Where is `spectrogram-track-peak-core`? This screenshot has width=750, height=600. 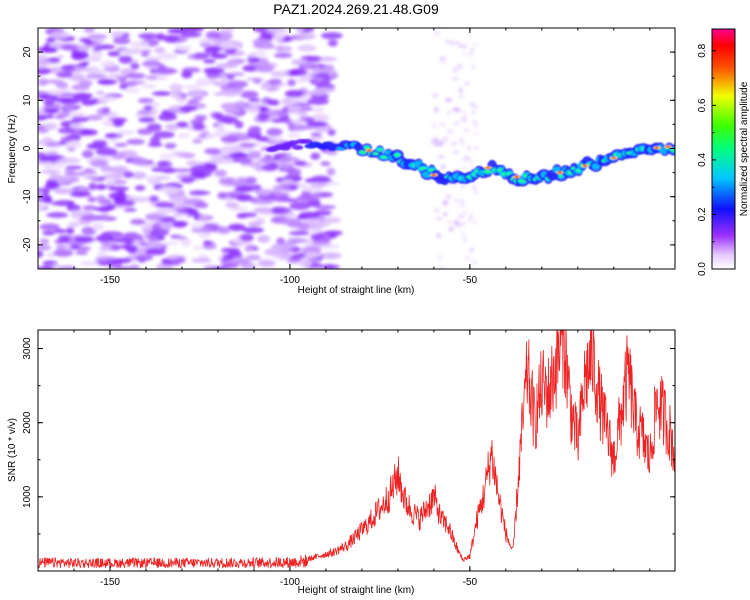 spectrogram-track-peak-core is located at coordinates (434, 175).